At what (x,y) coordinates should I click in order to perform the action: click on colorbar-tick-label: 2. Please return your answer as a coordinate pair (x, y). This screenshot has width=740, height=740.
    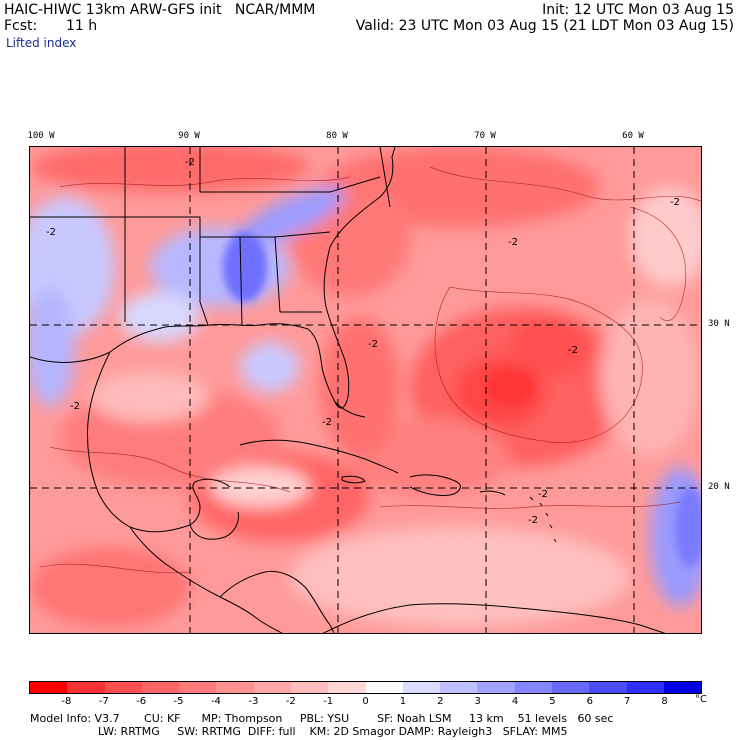
    Looking at the image, I should click on (440, 701).